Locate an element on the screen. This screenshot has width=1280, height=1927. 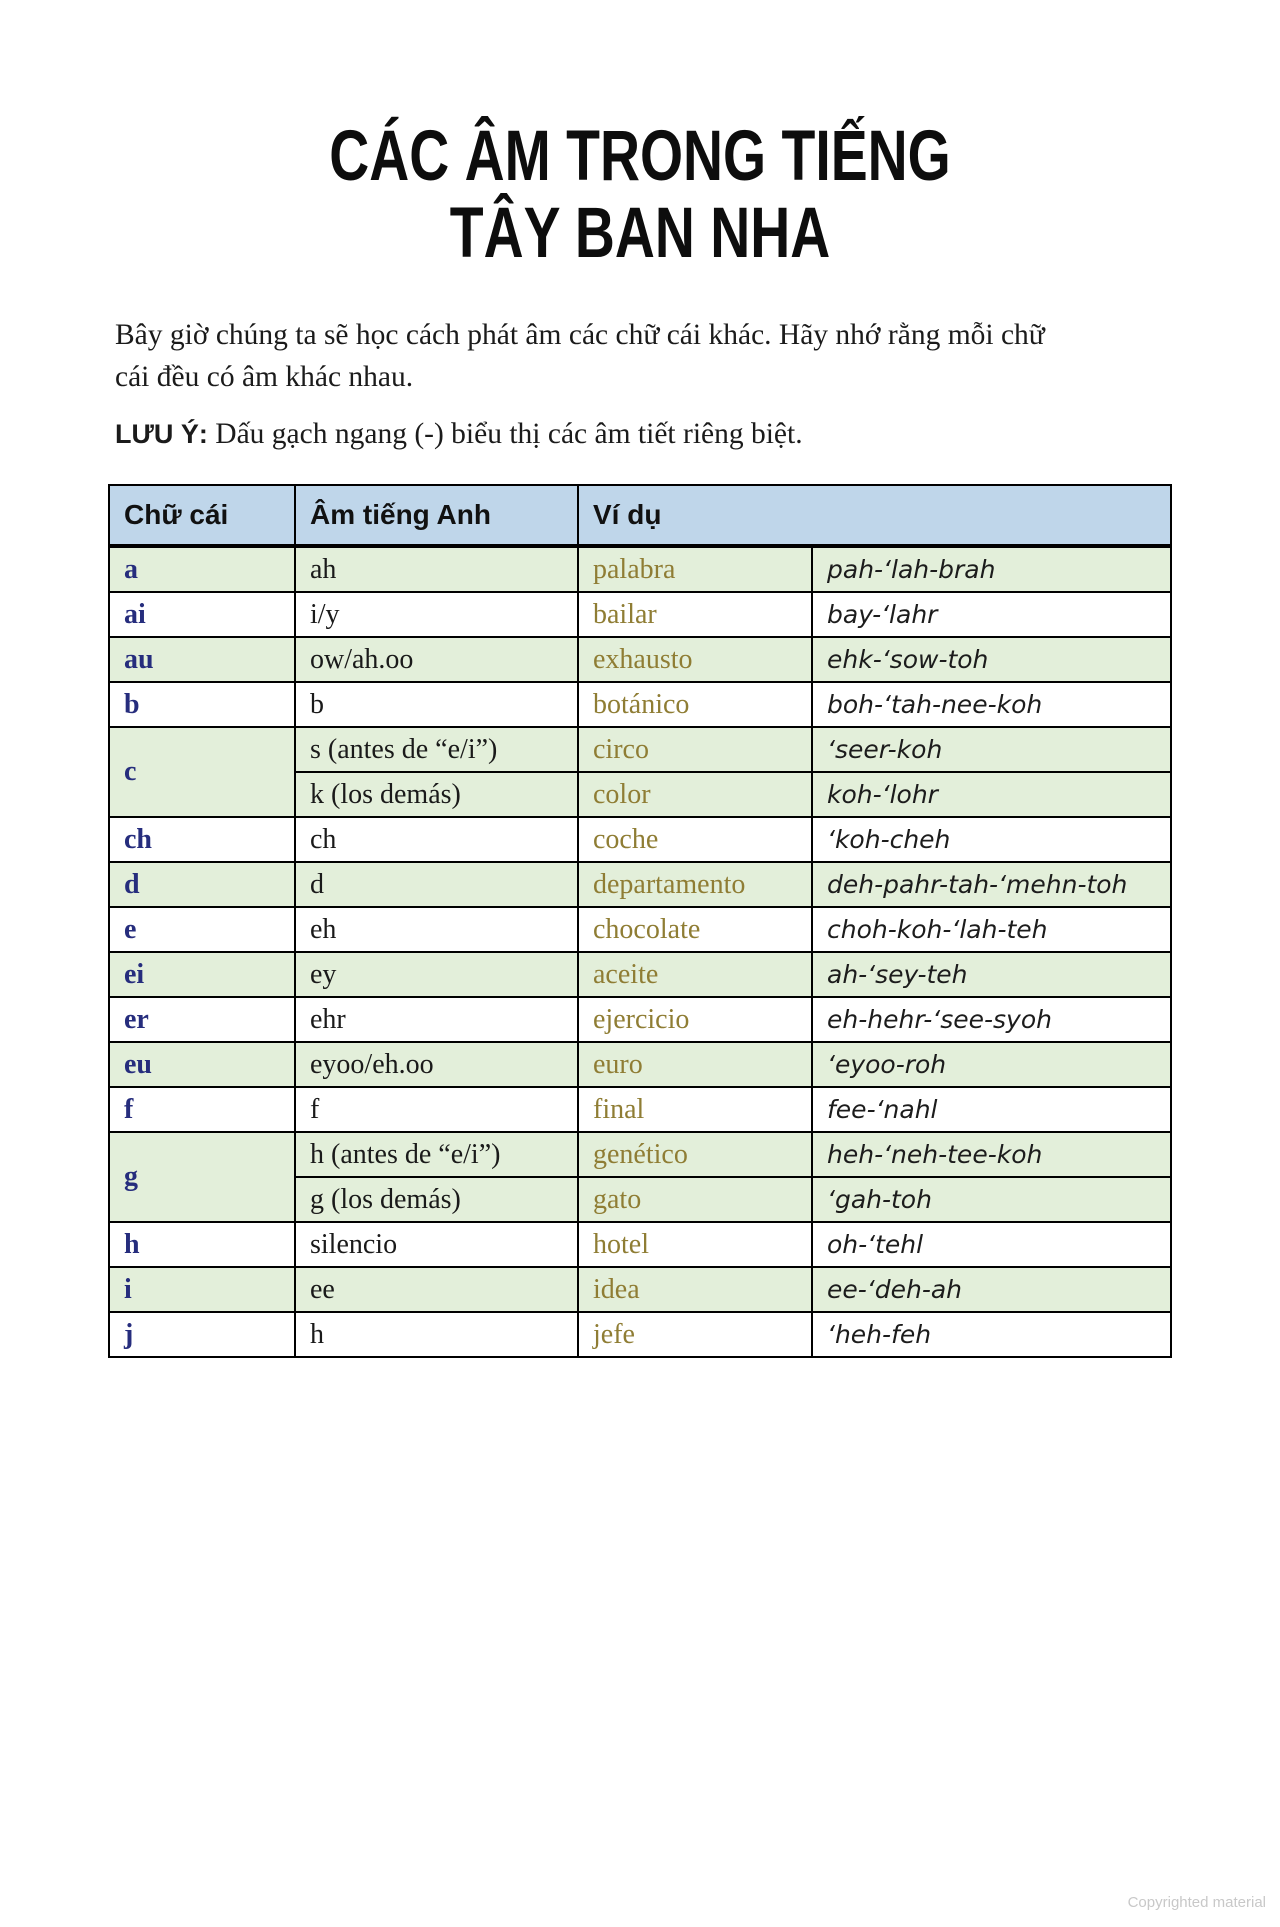
letter-cell: c is located at coordinates (202, 772).